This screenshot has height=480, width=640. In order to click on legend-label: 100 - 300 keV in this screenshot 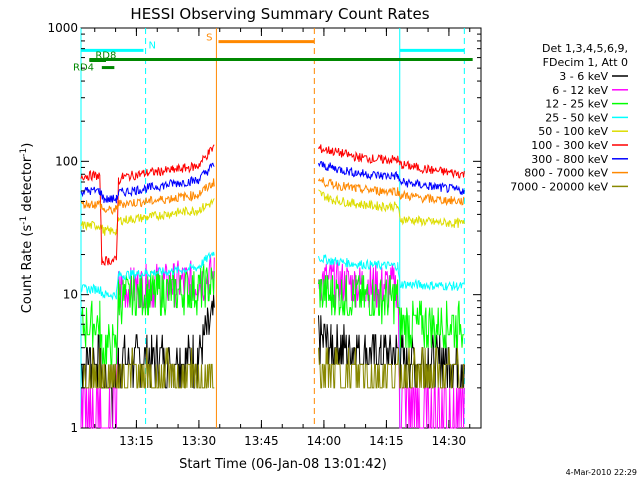, I will do `click(569, 145)`.